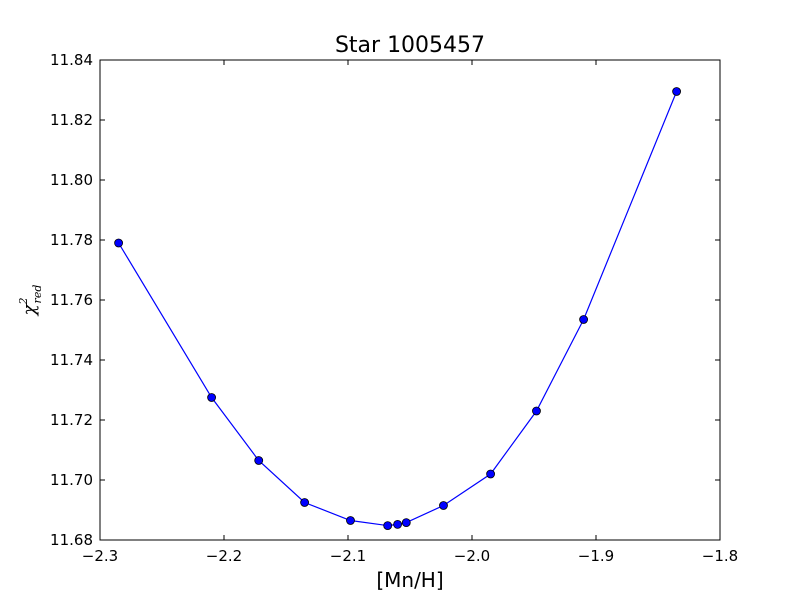  What do you see at coordinates (71, 240) in the screenshot?
I see `y-tick-label: 11.78` at bounding box center [71, 240].